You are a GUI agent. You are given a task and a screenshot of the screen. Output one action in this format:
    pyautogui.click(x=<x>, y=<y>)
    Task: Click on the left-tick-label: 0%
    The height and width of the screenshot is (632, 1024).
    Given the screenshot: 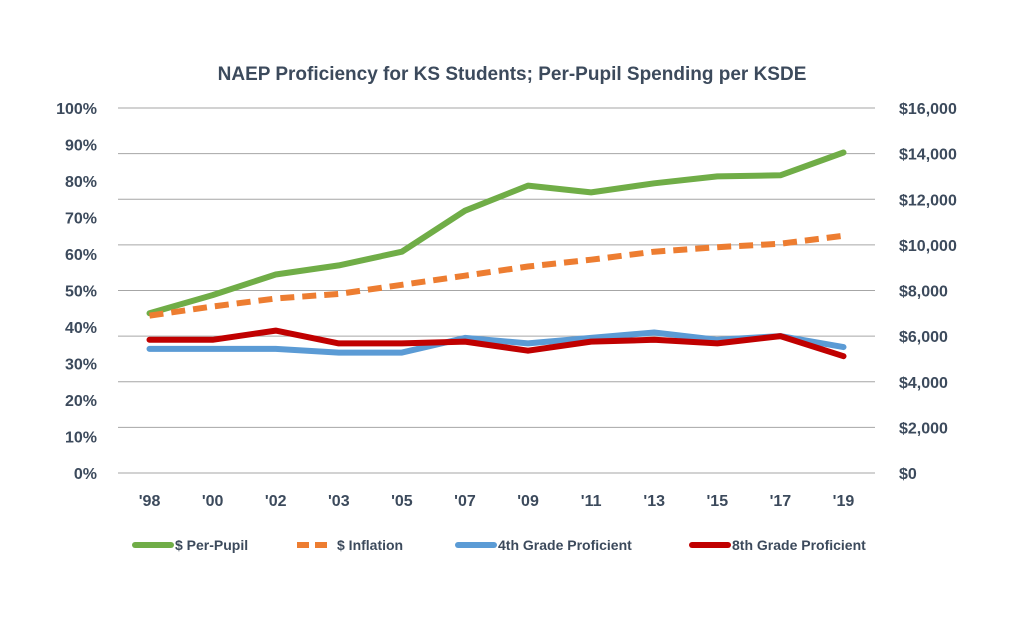 What is the action you would take?
    pyautogui.click(x=85, y=474)
    